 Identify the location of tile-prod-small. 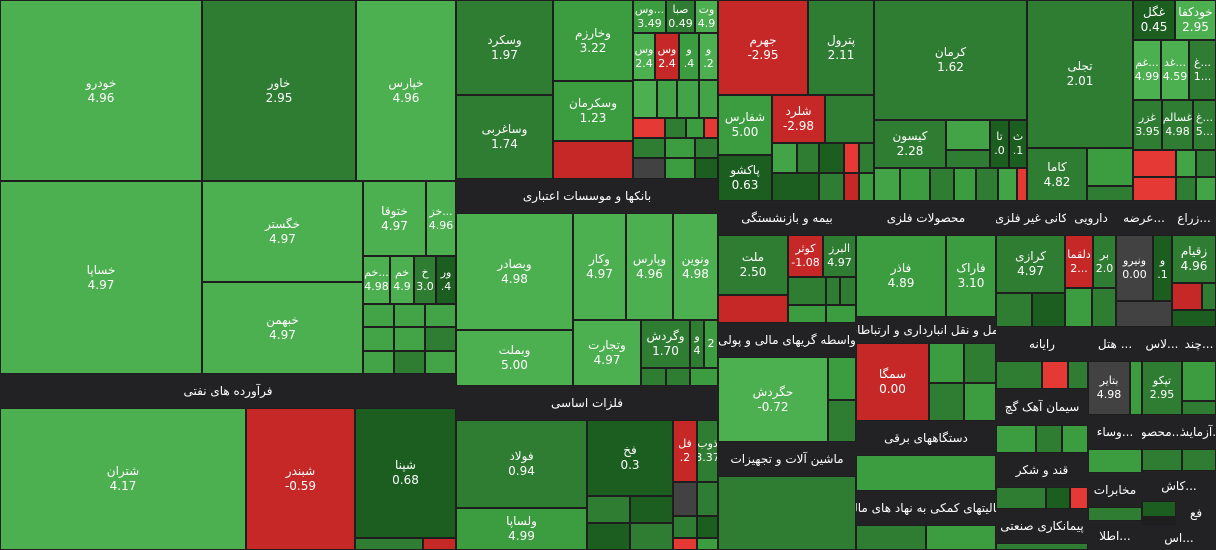
(1162, 460).